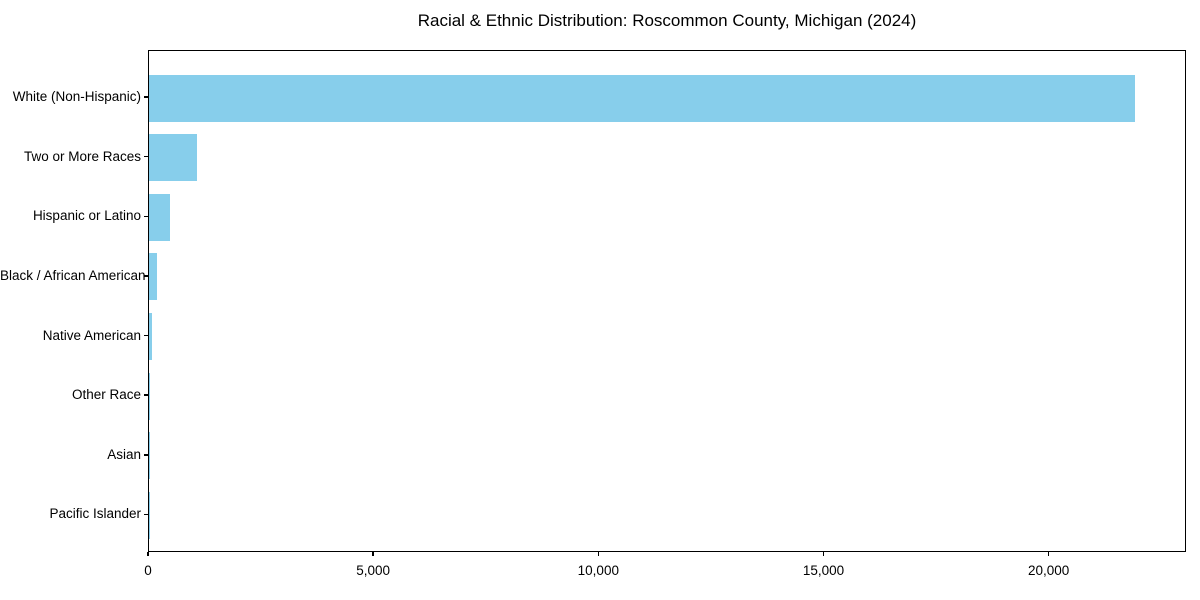 The image size is (1200, 600). What do you see at coordinates (95, 514) in the screenshot?
I see `y-axis-label: Pacific Islander` at bounding box center [95, 514].